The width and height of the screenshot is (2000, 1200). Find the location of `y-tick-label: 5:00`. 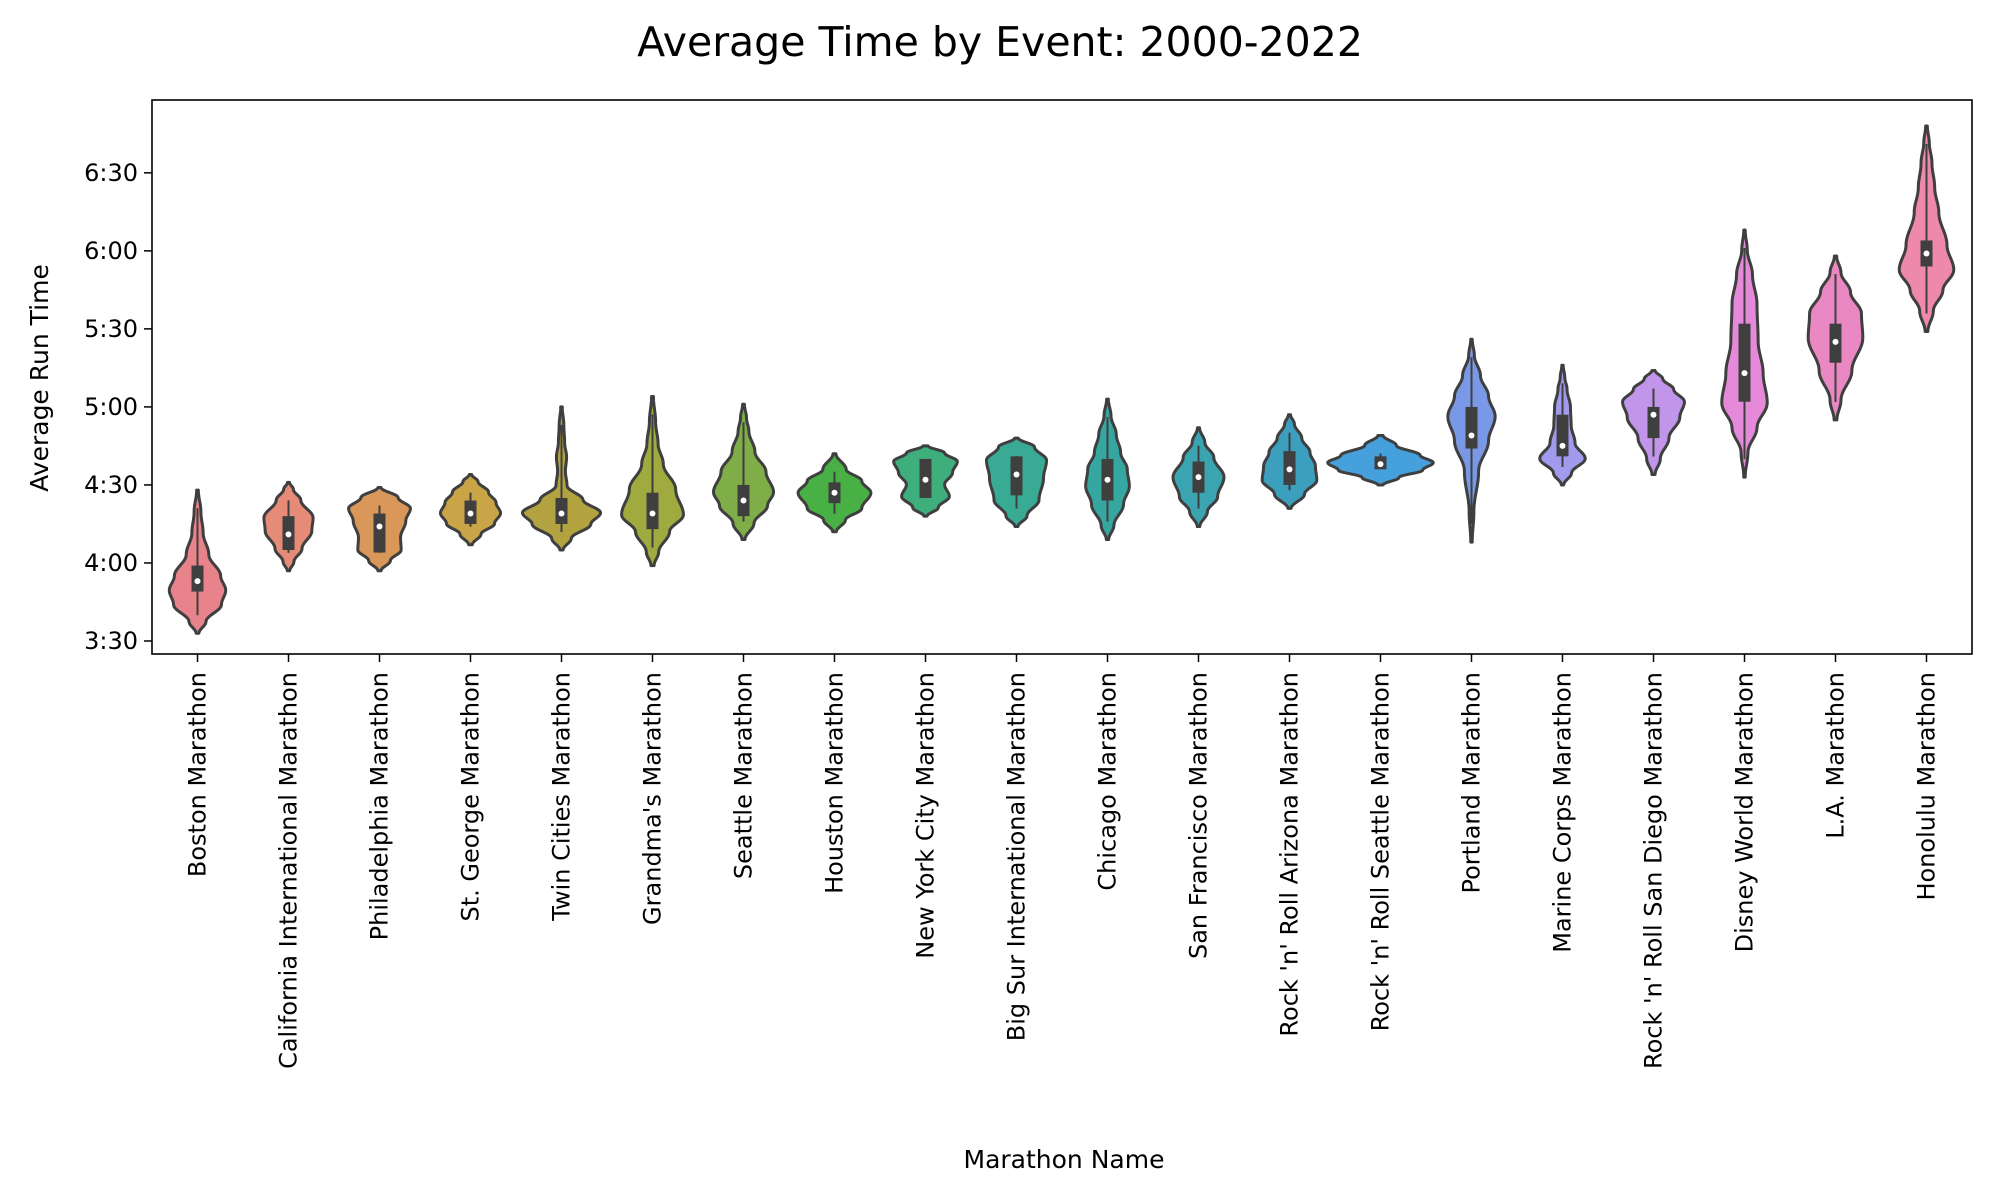

y-tick-label: 5:00 is located at coordinates (111, 407).